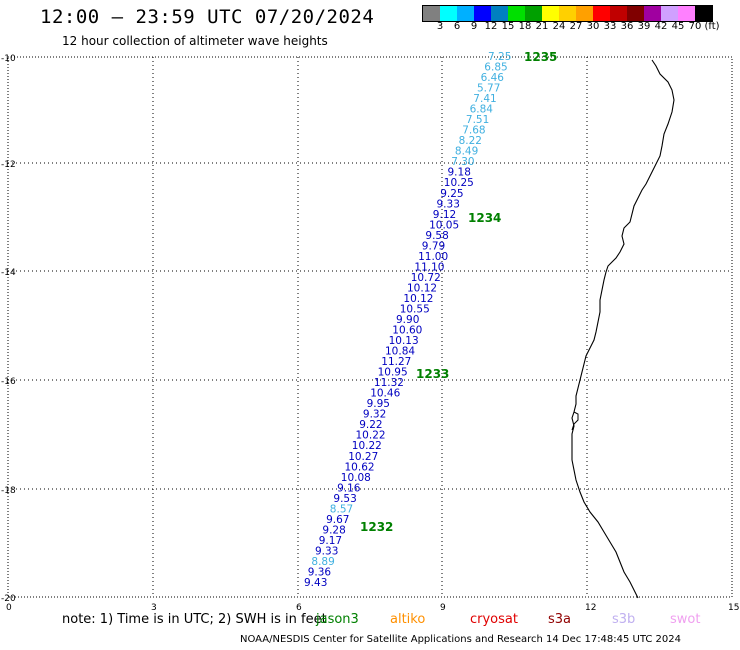 The width and height of the screenshot is (740, 650). Describe the element at coordinates (610, 26) in the screenshot. I see `color-legend-label: 33` at that location.